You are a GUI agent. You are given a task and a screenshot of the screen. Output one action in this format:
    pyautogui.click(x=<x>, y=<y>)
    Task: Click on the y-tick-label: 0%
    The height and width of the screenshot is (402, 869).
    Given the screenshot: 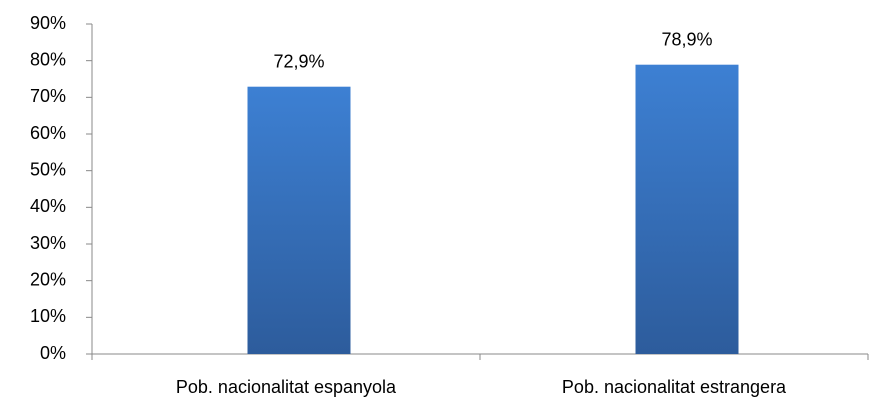 What is the action you would take?
    pyautogui.click(x=53, y=353)
    